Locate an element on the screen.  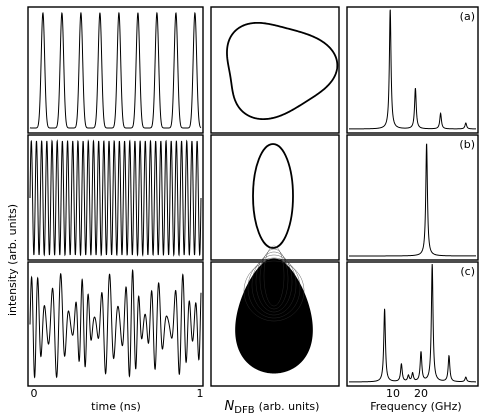
phase-portrait-c-torus is located at coordinates (274, 316).